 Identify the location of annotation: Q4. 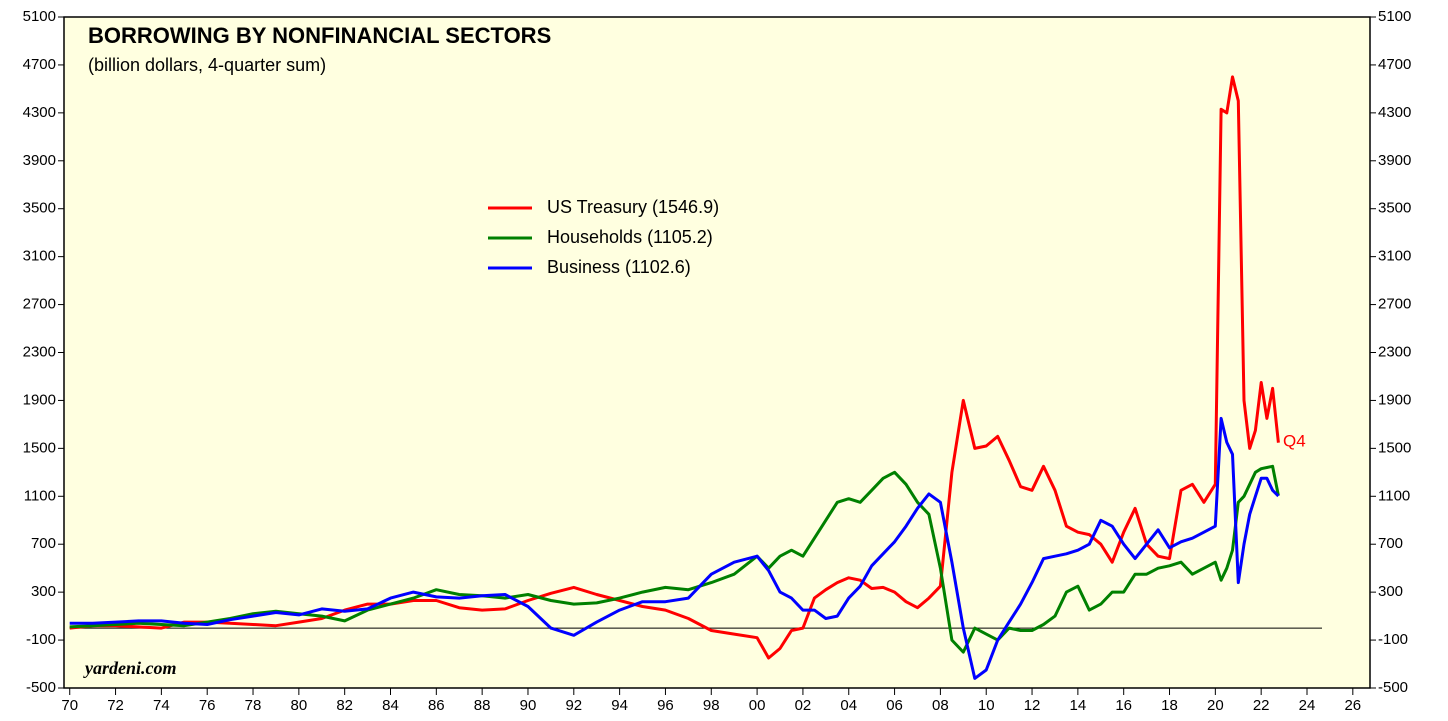
(1294, 440).